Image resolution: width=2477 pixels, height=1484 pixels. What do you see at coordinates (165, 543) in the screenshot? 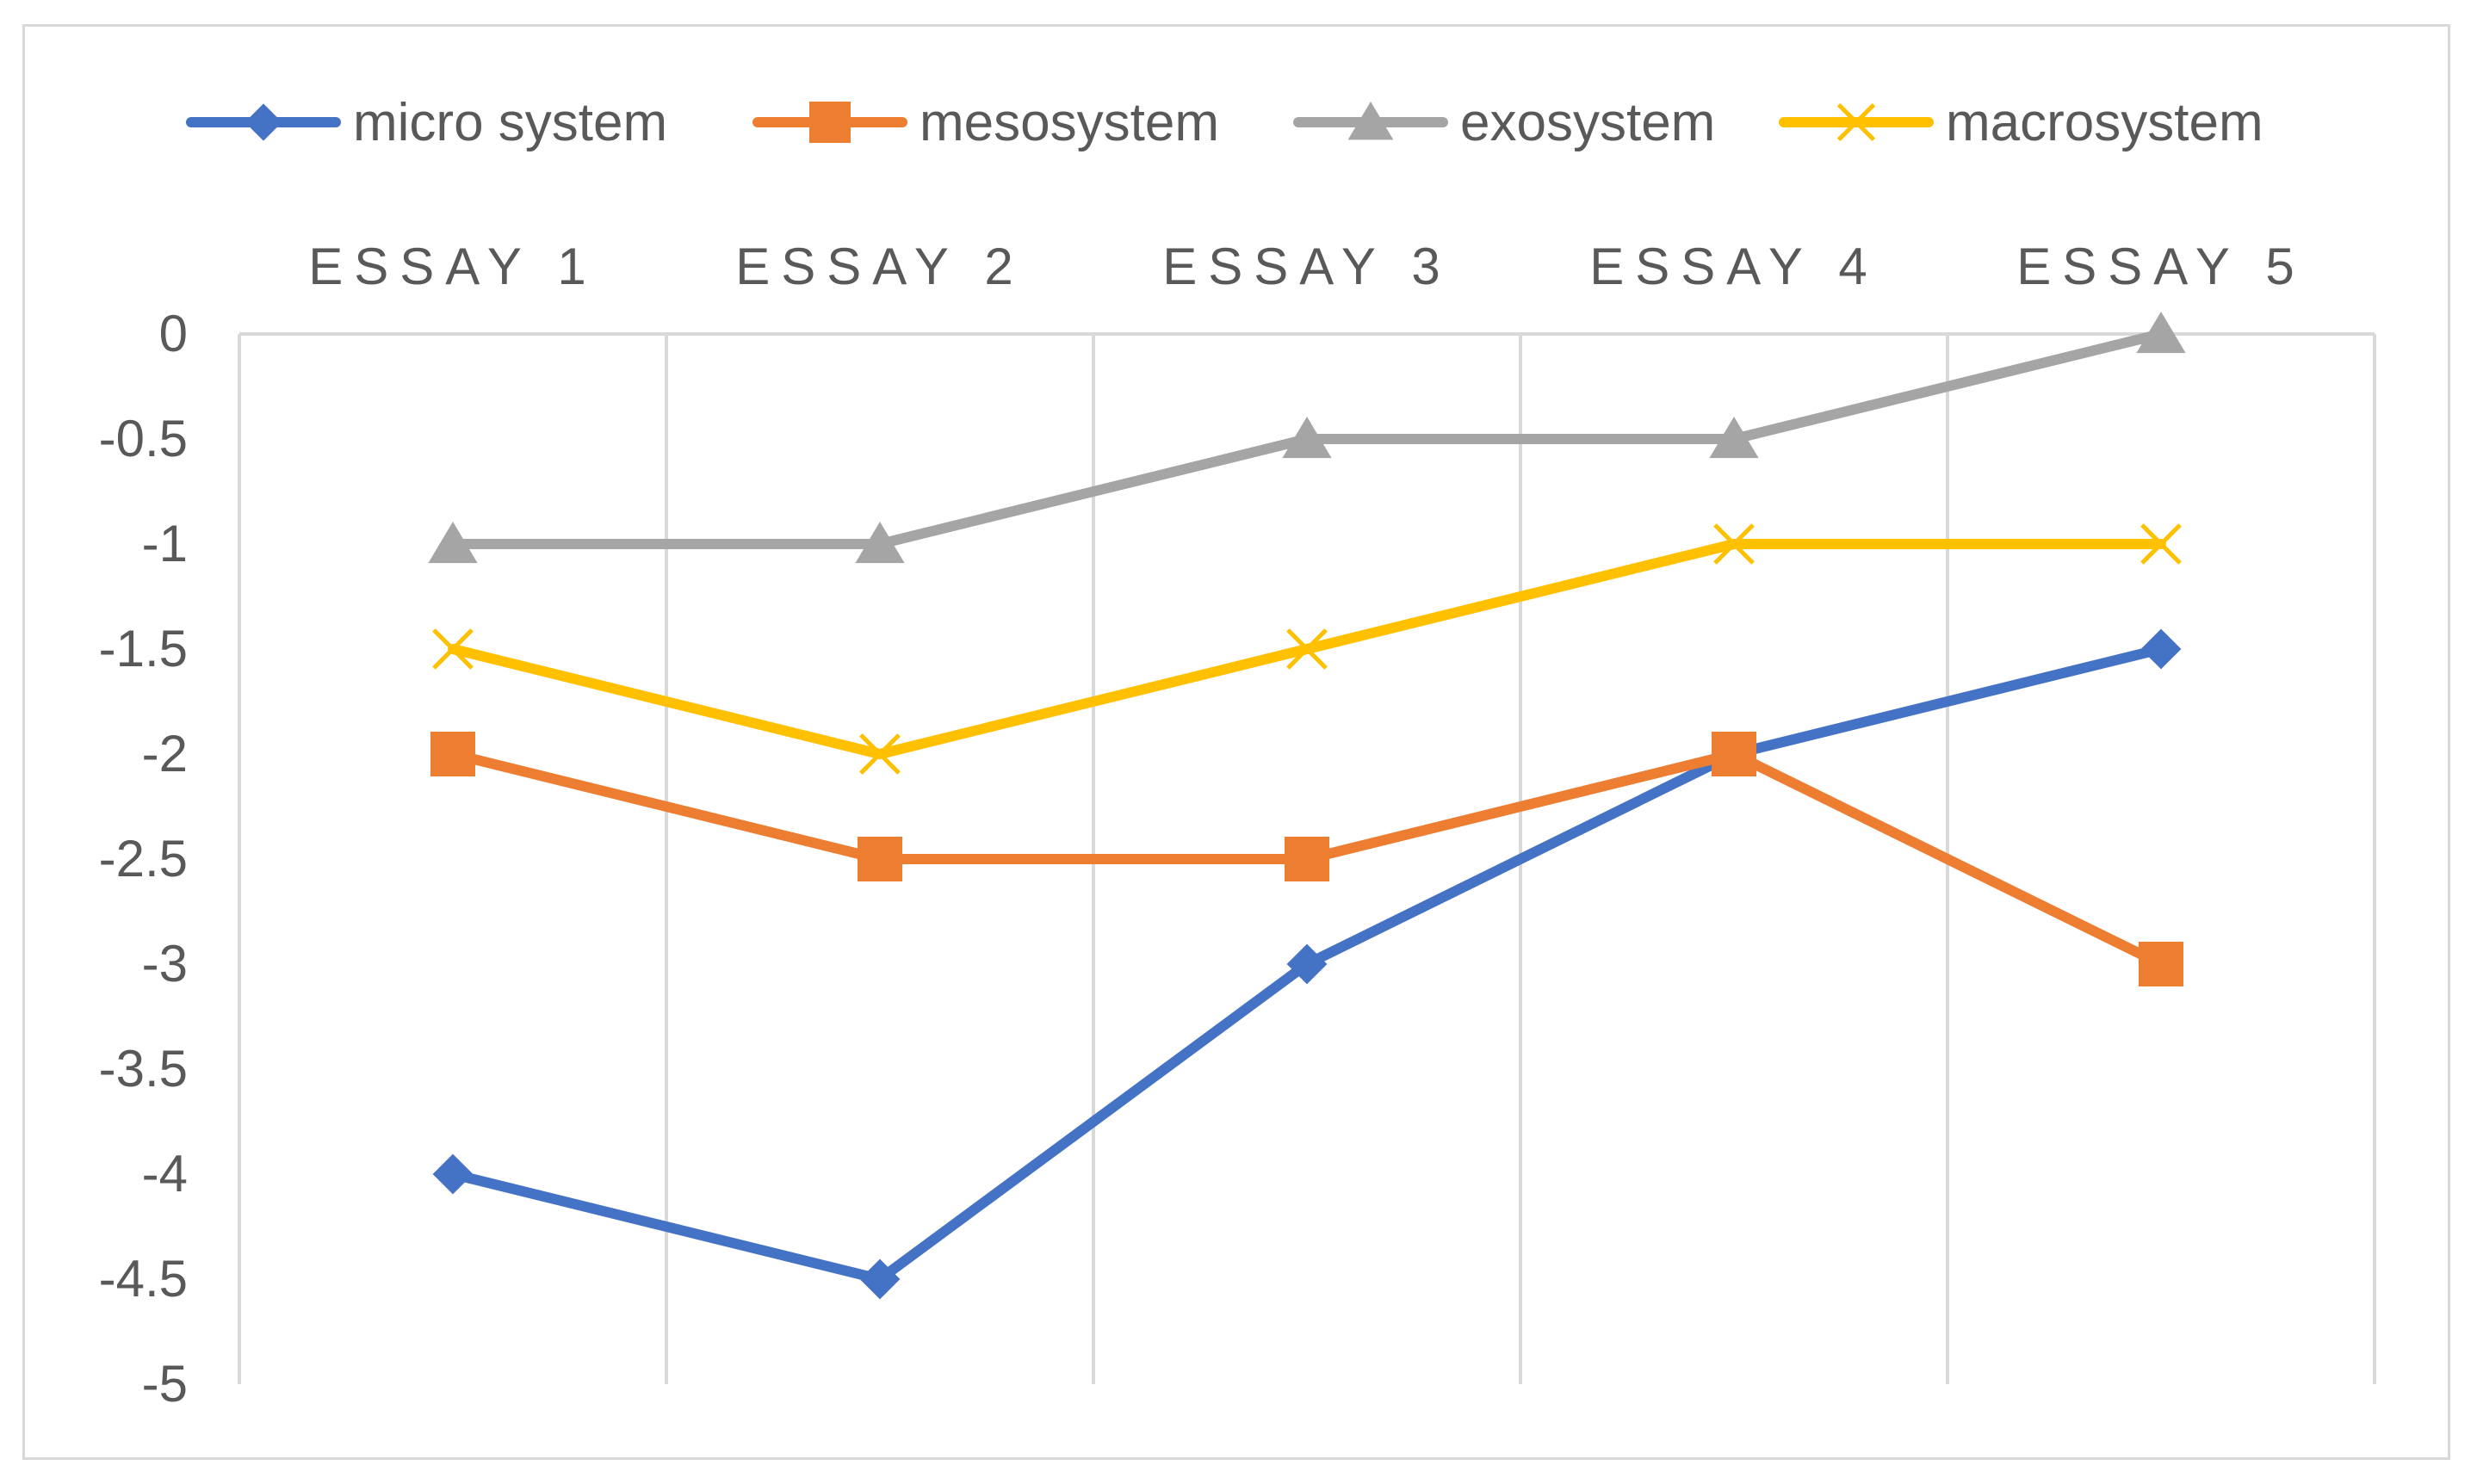
I see `y-tick-label: -1` at bounding box center [165, 543].